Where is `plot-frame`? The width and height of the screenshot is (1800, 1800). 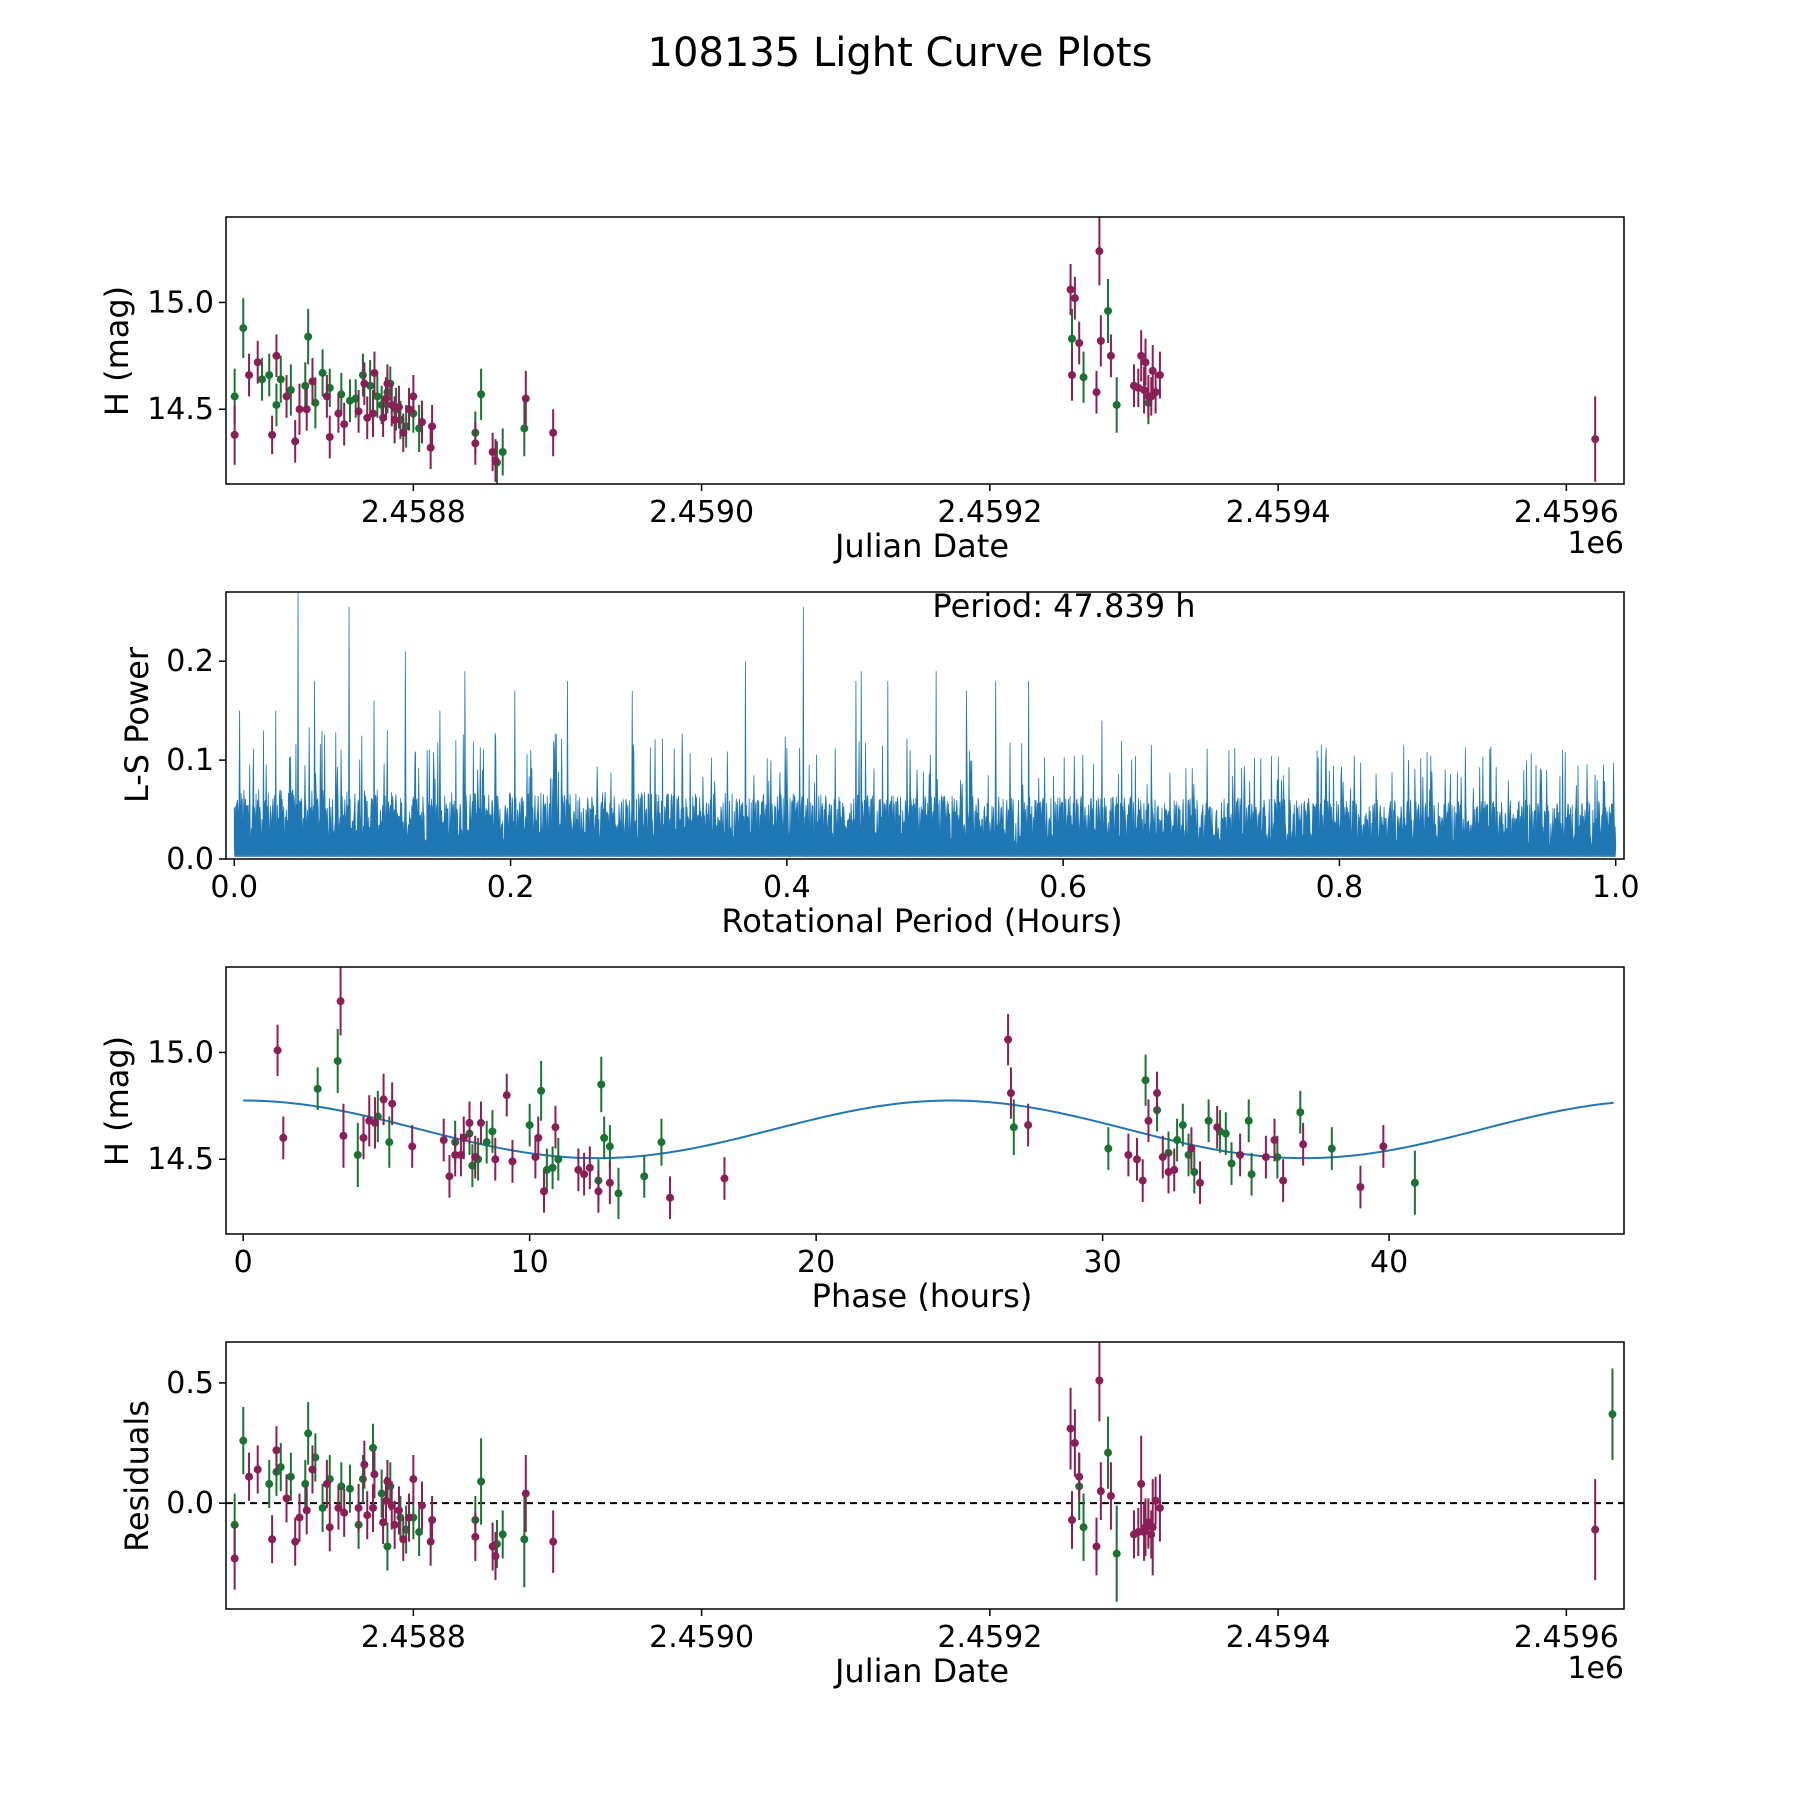 plot-frame is located at coordinates (925, 725).